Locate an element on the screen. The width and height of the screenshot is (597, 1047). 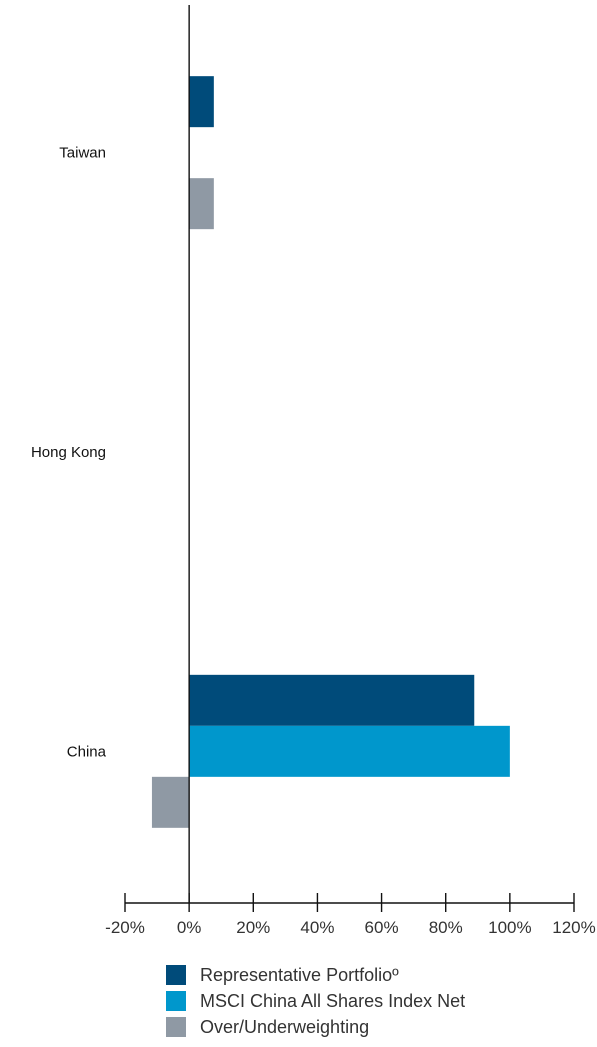
x-tick-label: 120% is located at coordinates (573, 927).